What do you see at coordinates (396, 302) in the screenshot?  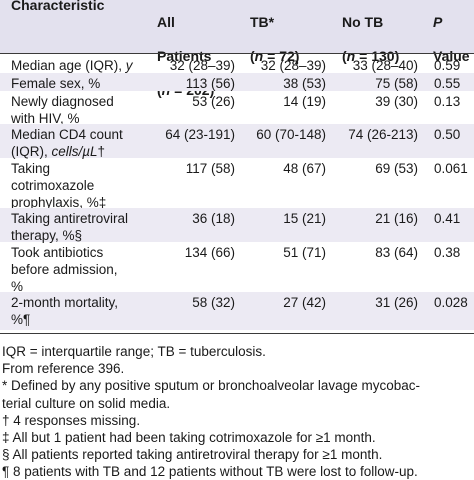 I see `cell-notb: 31 (26)` at bounding box center [396, 302].